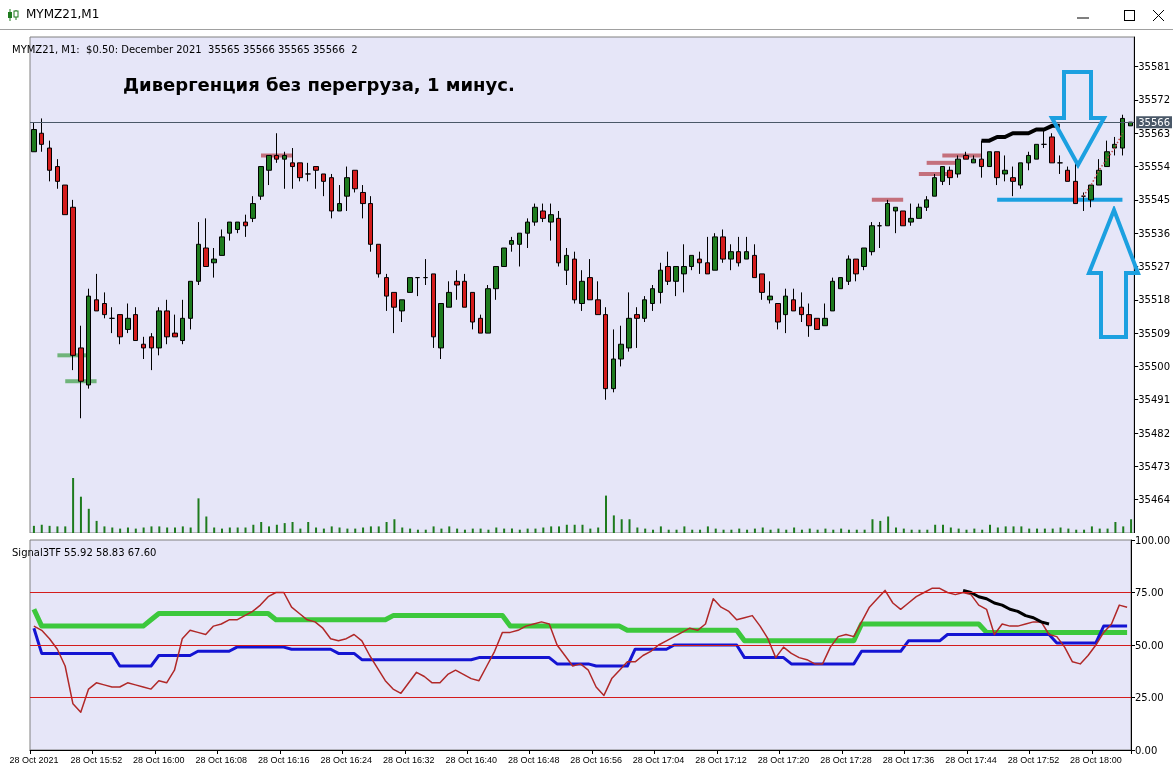  What do you see at coordinates (1146, 750) in the screenshot?
I see `y-tick-label: 0.00` at bounding box center [1146, 750].